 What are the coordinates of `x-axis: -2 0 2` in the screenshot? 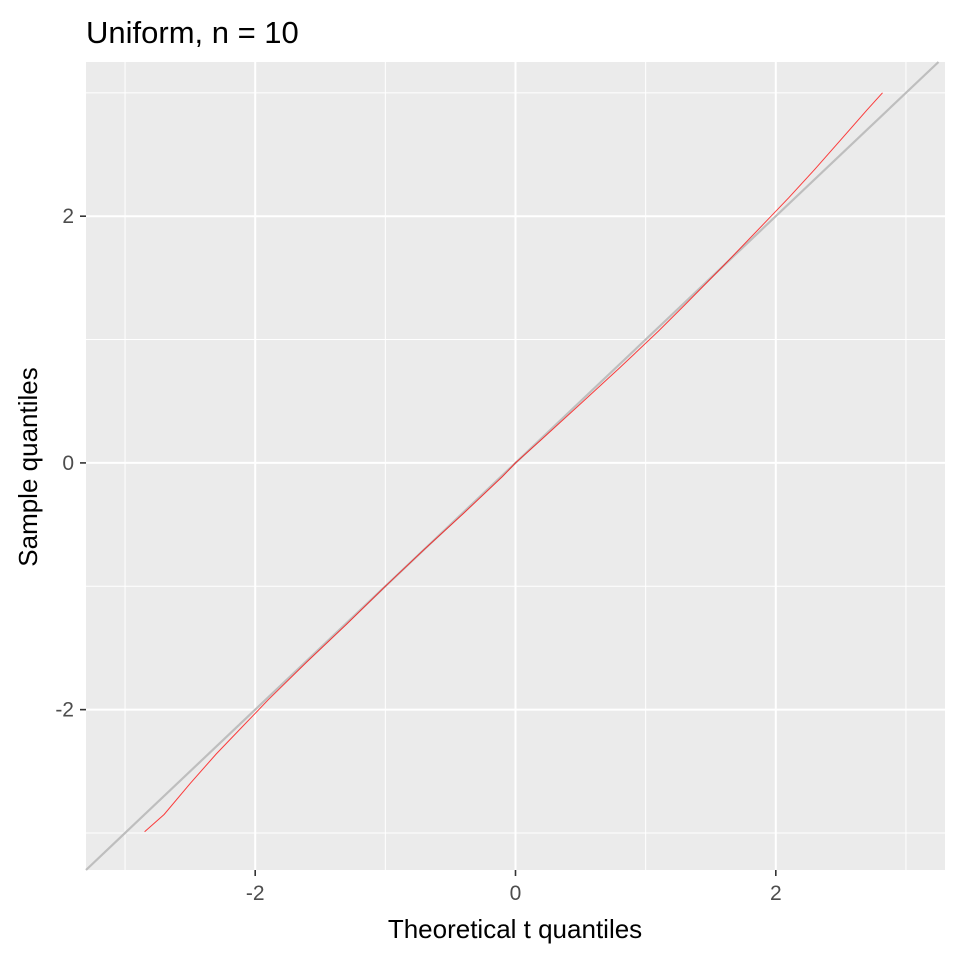 It's located at (514, 887).